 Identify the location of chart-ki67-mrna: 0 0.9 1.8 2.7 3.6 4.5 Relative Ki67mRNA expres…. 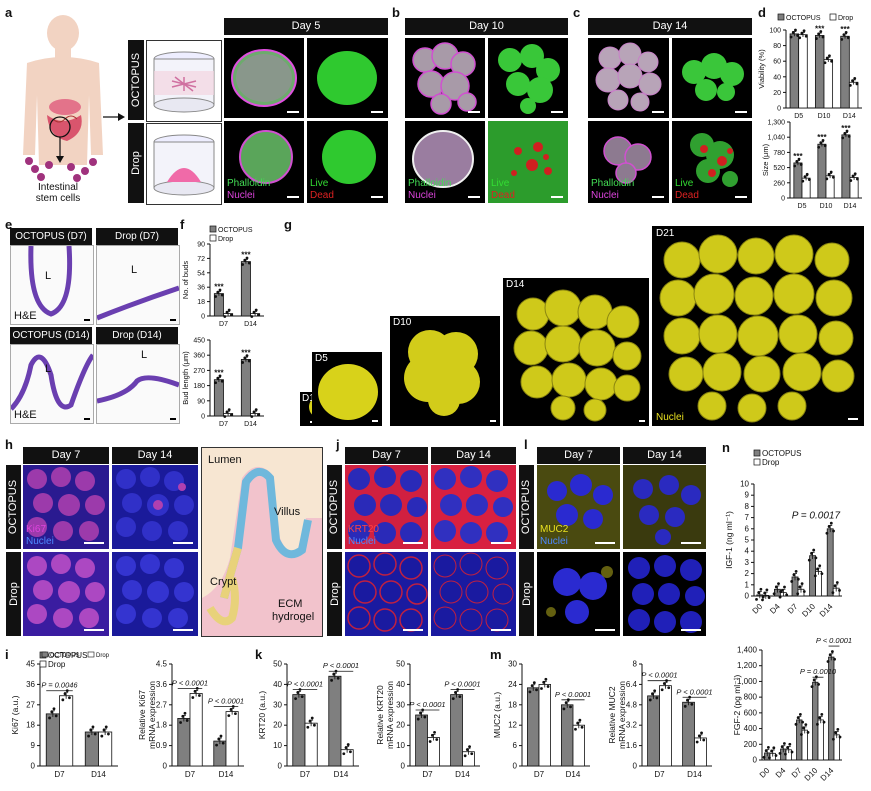
(190, 720).